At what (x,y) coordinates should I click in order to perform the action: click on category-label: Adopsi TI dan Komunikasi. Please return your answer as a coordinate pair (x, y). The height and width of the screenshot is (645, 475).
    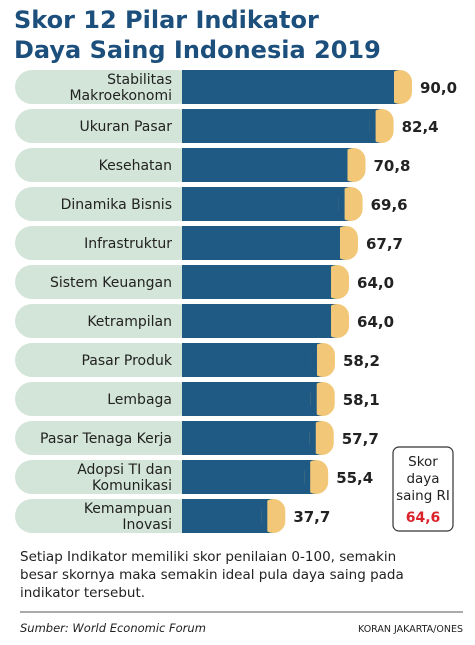
    Looking at the image, I should click on (124, 478).